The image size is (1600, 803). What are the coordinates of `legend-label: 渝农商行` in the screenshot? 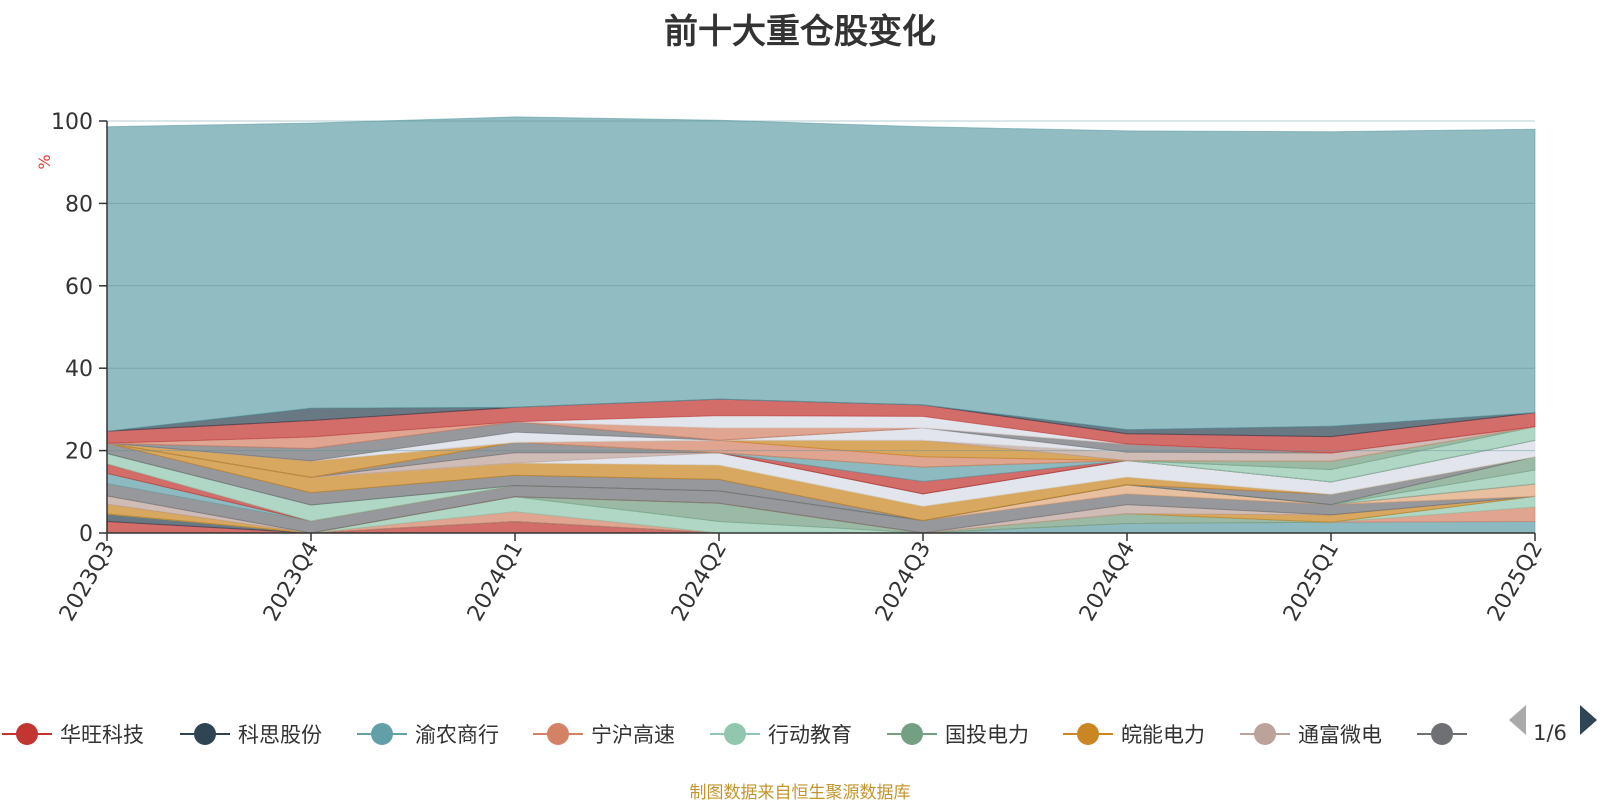 It's located at (457, 735).